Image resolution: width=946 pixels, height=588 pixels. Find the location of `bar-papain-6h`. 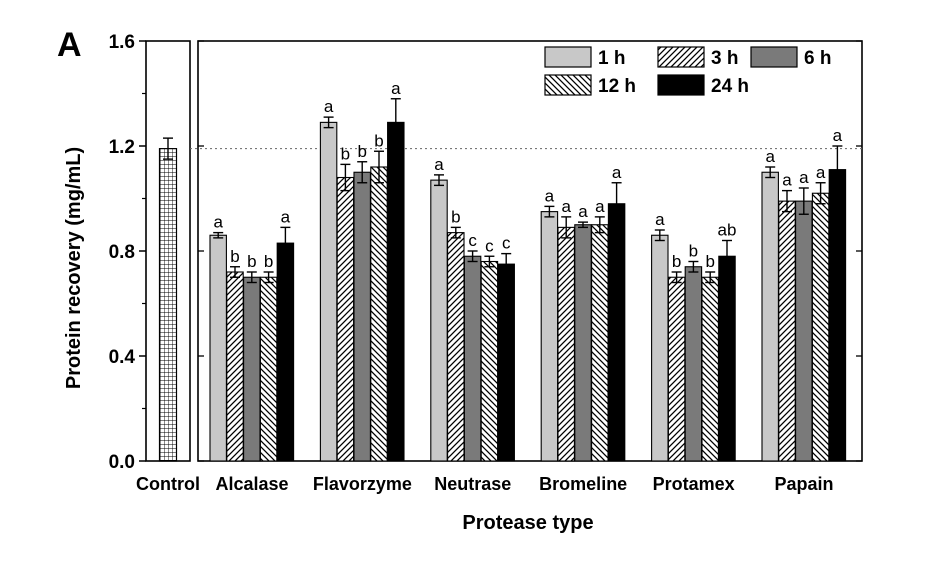

bar-papain-6h is located at coordinates (804, 331).